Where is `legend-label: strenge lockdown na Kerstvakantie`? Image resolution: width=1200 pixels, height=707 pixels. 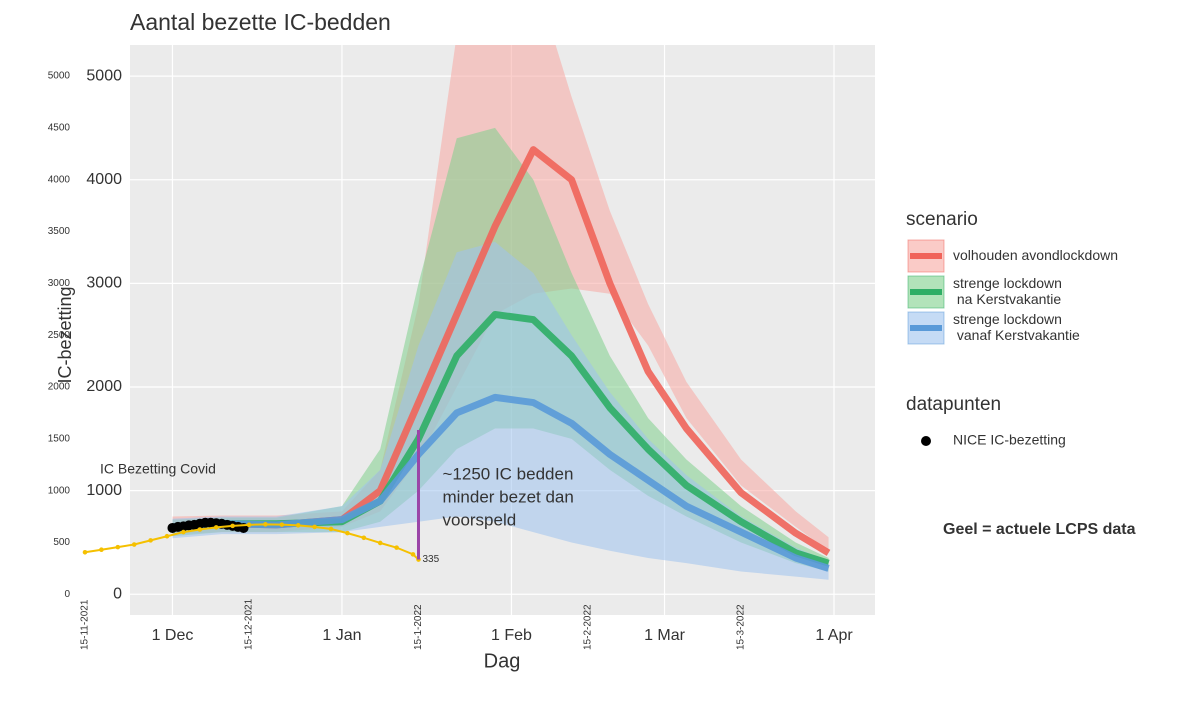 legend-label: strenge lockdown na Kerstvakantie is located at coordinates (1007, 291).